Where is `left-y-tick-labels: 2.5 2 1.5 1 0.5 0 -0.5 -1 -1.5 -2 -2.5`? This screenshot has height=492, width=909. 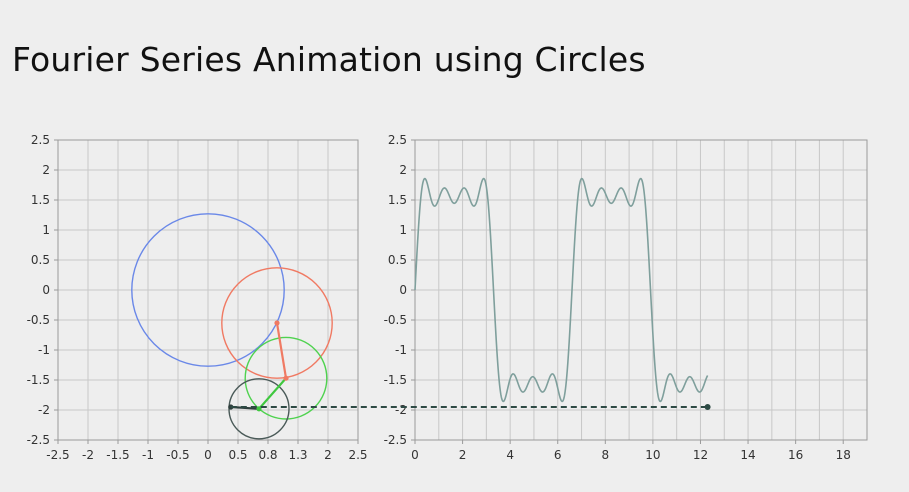 left-y-tick-labels: 2.5 2 1.5 1 0.5 0 -0.5 -1 -1.5 -2 -2.5 is located at coordinates (42, 290).